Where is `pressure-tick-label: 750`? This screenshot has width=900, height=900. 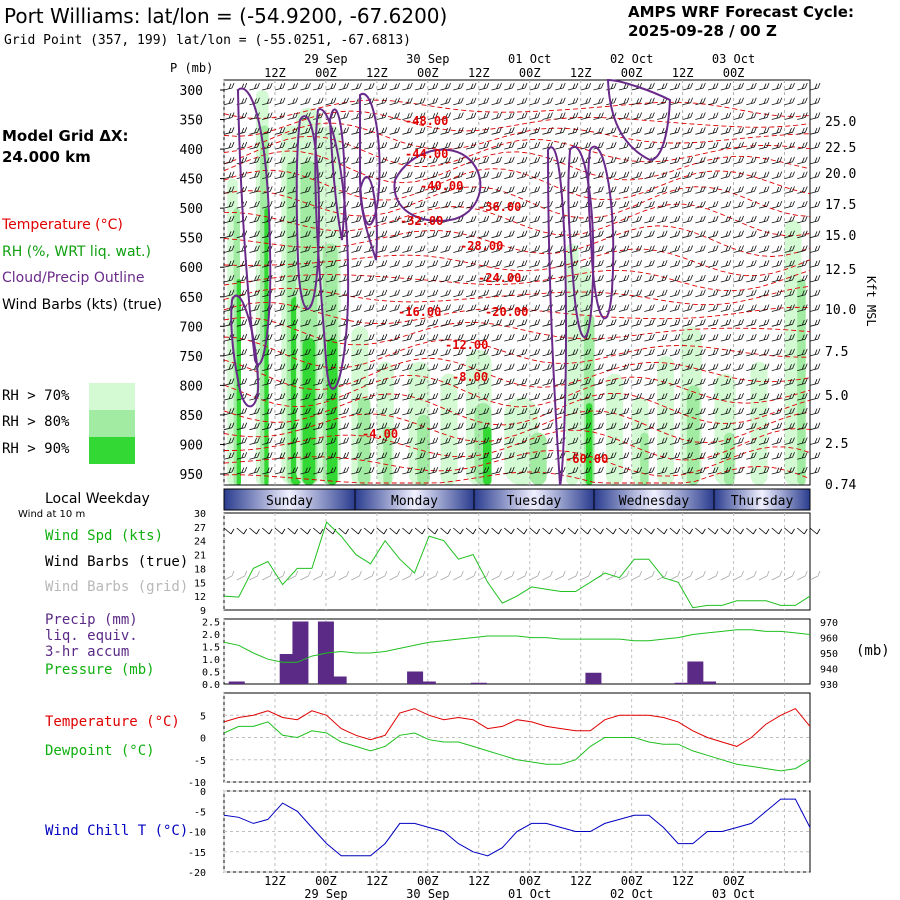
pressure-tick-label: 750 is located at coordinates (191, 357).